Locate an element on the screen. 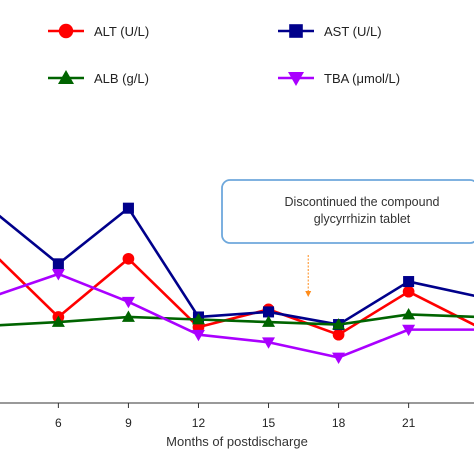  legend-item: AST (U/L) is located at coordinates (330, 31).